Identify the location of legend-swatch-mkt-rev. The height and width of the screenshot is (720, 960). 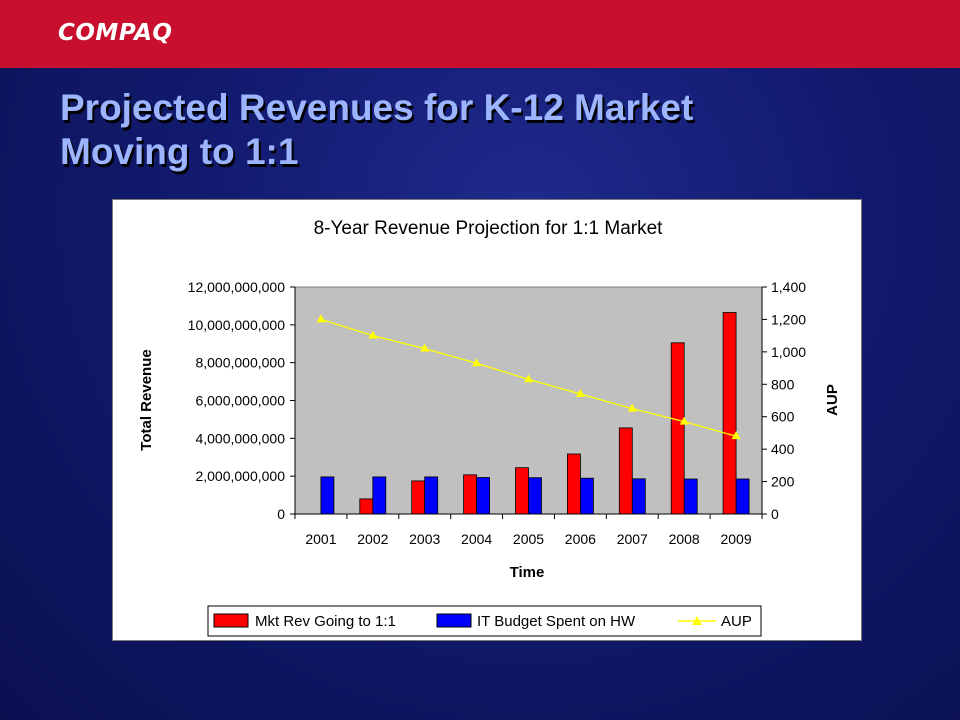
(231, 620).